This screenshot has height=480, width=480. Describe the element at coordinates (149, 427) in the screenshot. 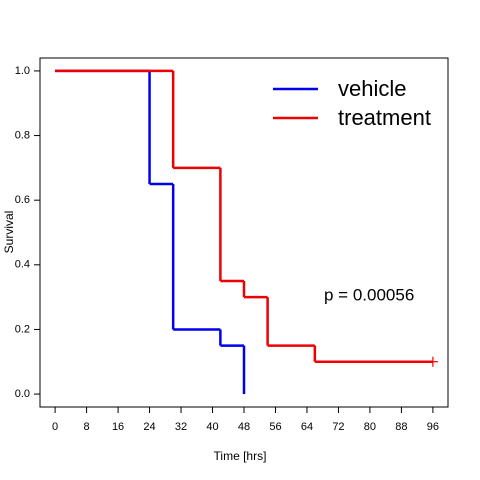

I see `x-tick-label: 24` at that location.